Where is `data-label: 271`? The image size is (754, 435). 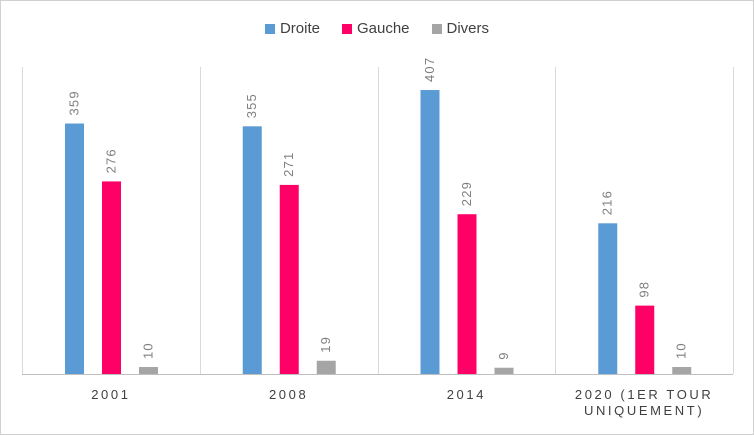 data-label: 271 is located at coordinates (288, 164).